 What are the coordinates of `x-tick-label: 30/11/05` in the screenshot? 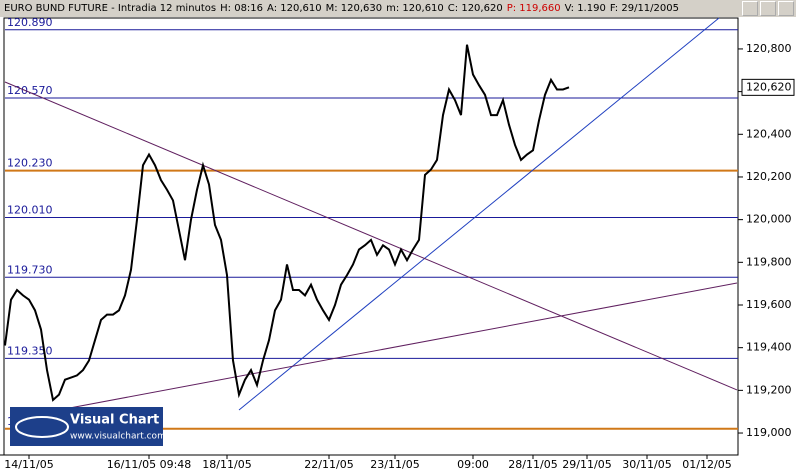 It's located at (646, 464).